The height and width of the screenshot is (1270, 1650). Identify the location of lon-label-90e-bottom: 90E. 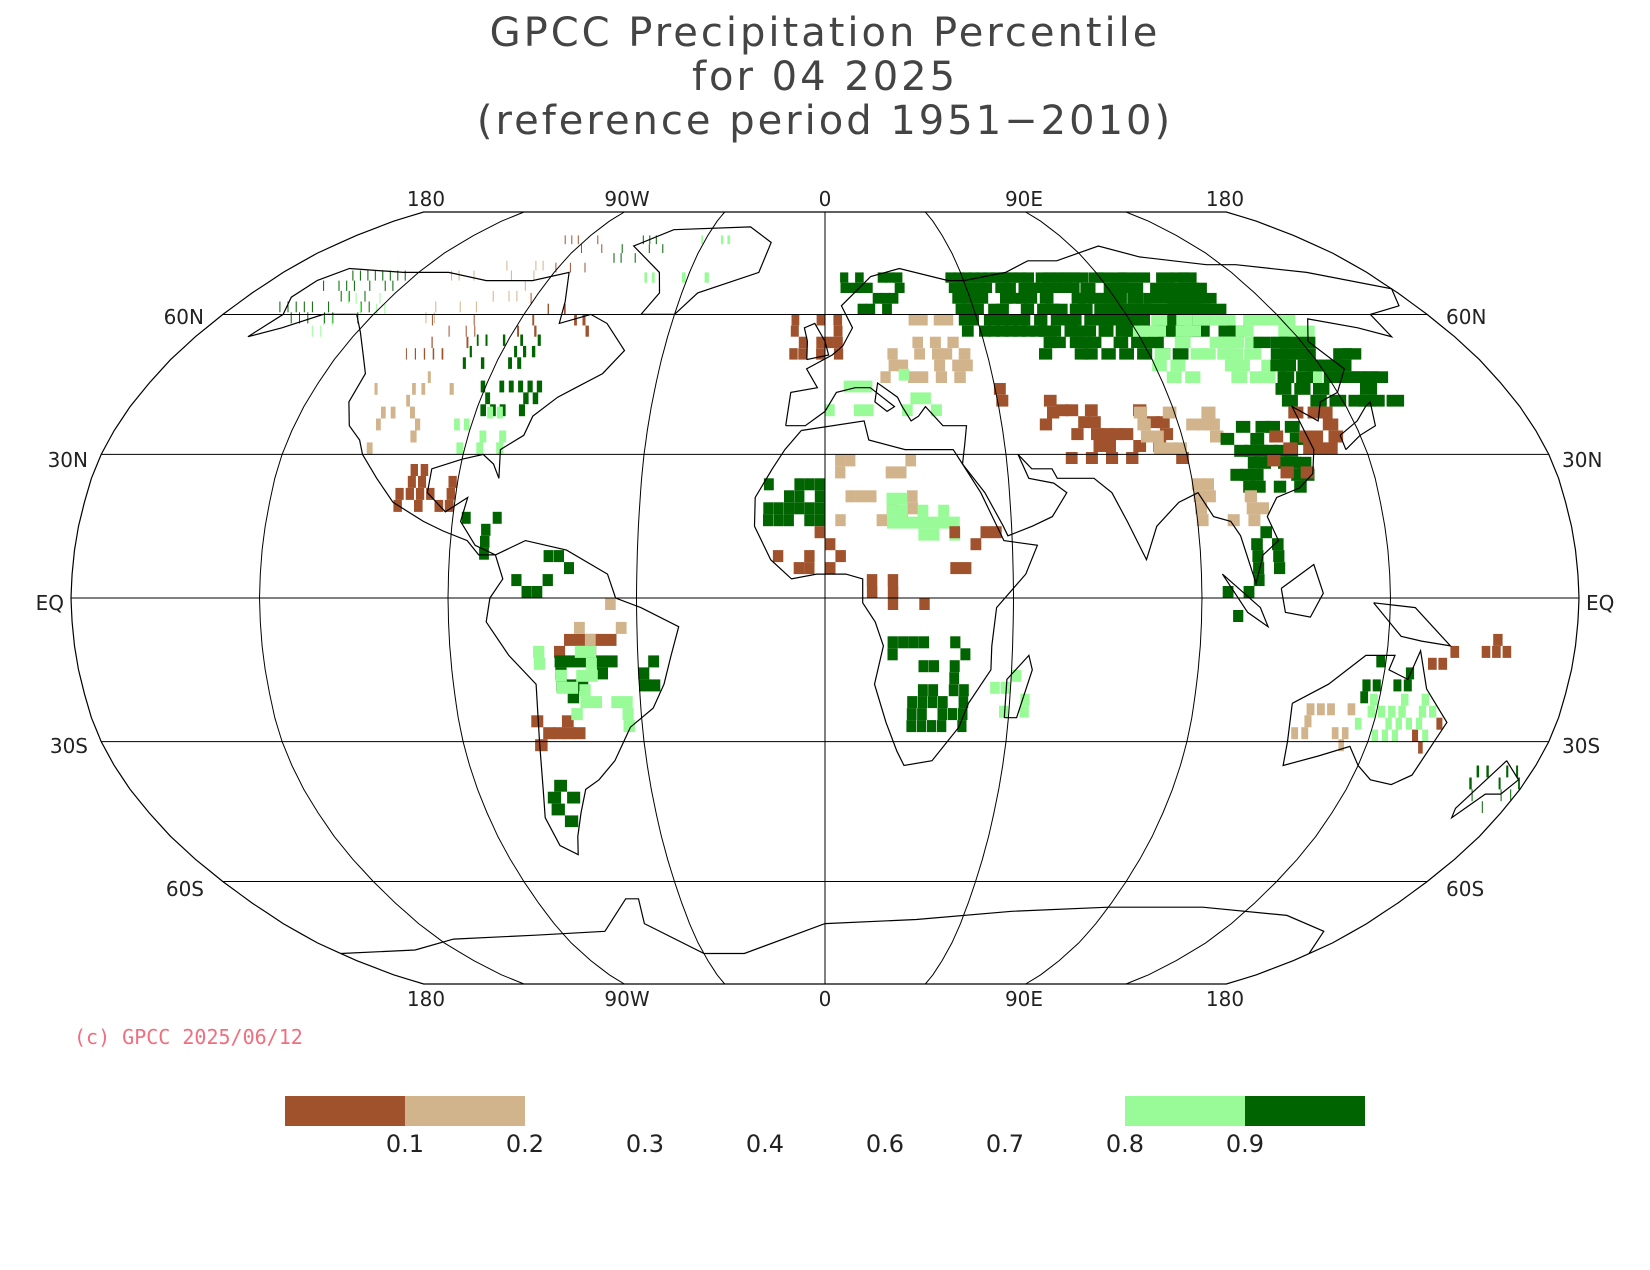
(1024, 999).